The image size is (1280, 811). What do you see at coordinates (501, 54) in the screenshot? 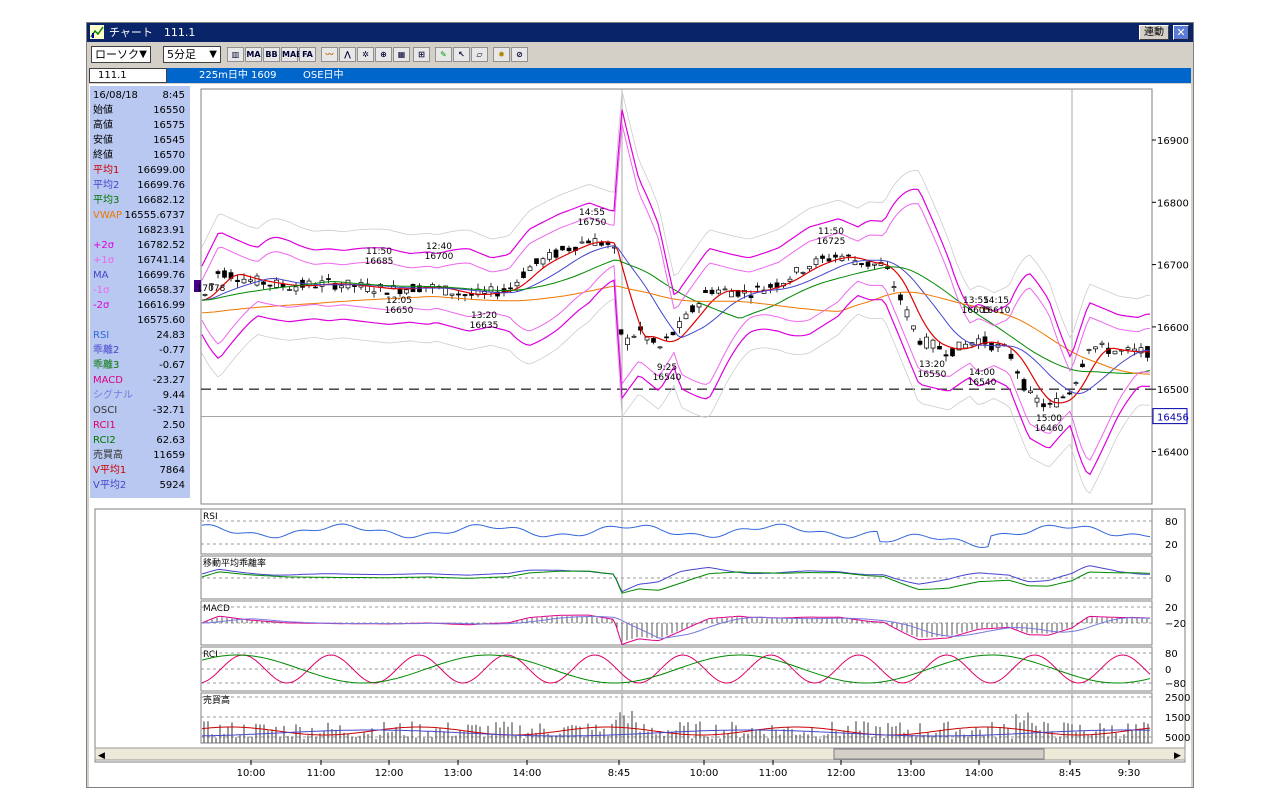
I see `settings-icon: ✹` at bounding box center [501, 54].